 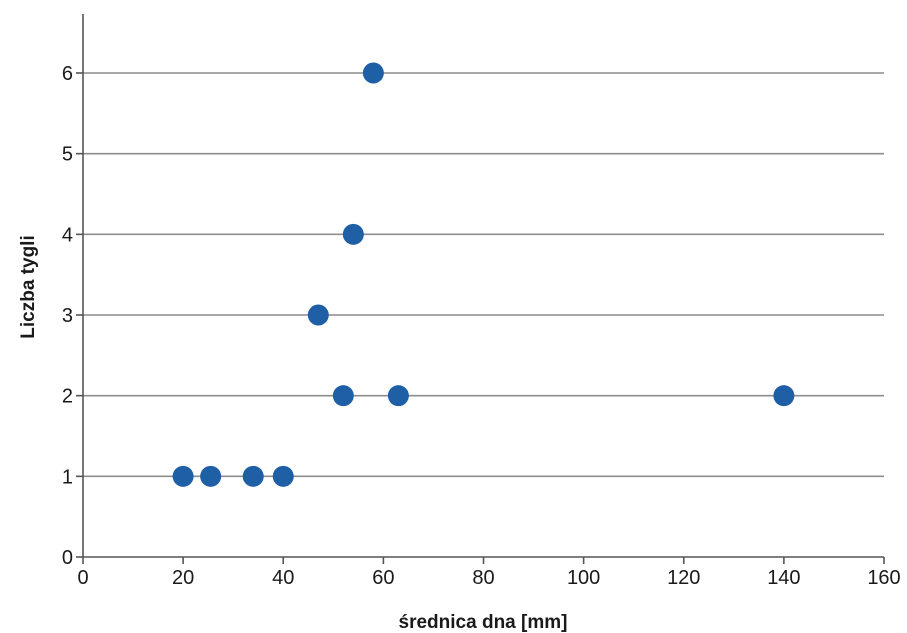 What do you see at coordinates (883, 578) in the screenshot?
I see `x-tick-label-160: 160` at bounding box center [883, 578].